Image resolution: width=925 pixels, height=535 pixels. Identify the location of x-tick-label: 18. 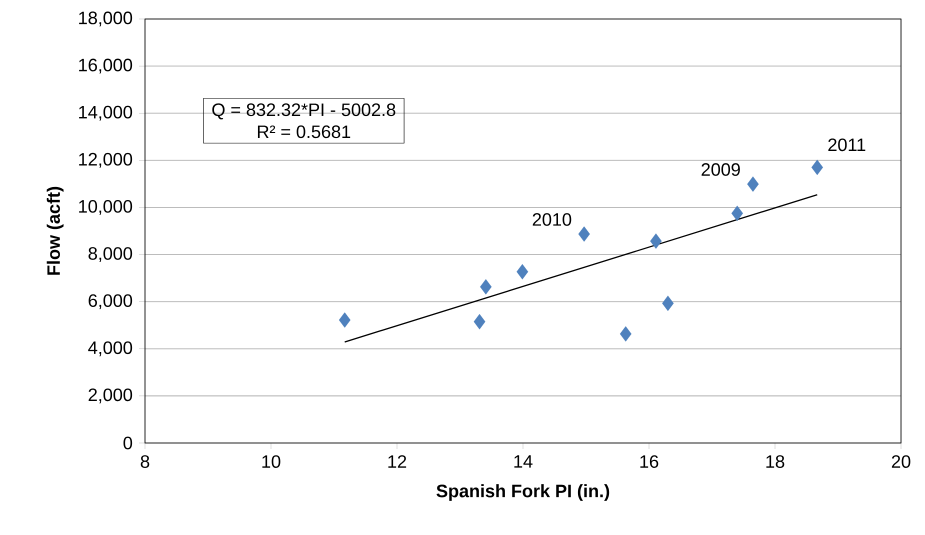
(775, 461).